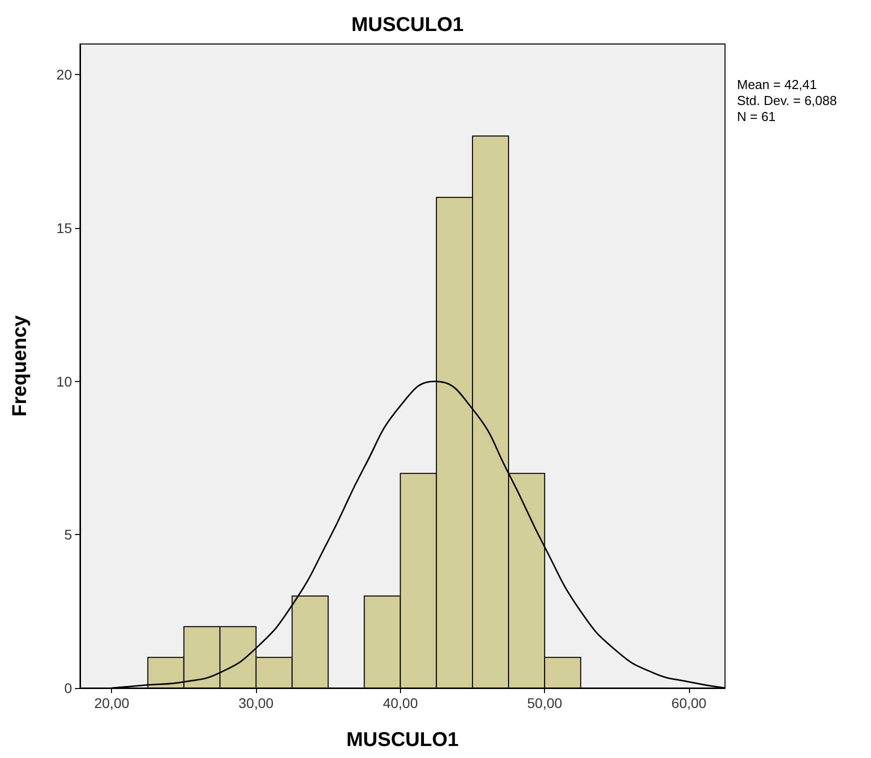  I want to click on x-tick-label: 50,00, so click(544, 703).